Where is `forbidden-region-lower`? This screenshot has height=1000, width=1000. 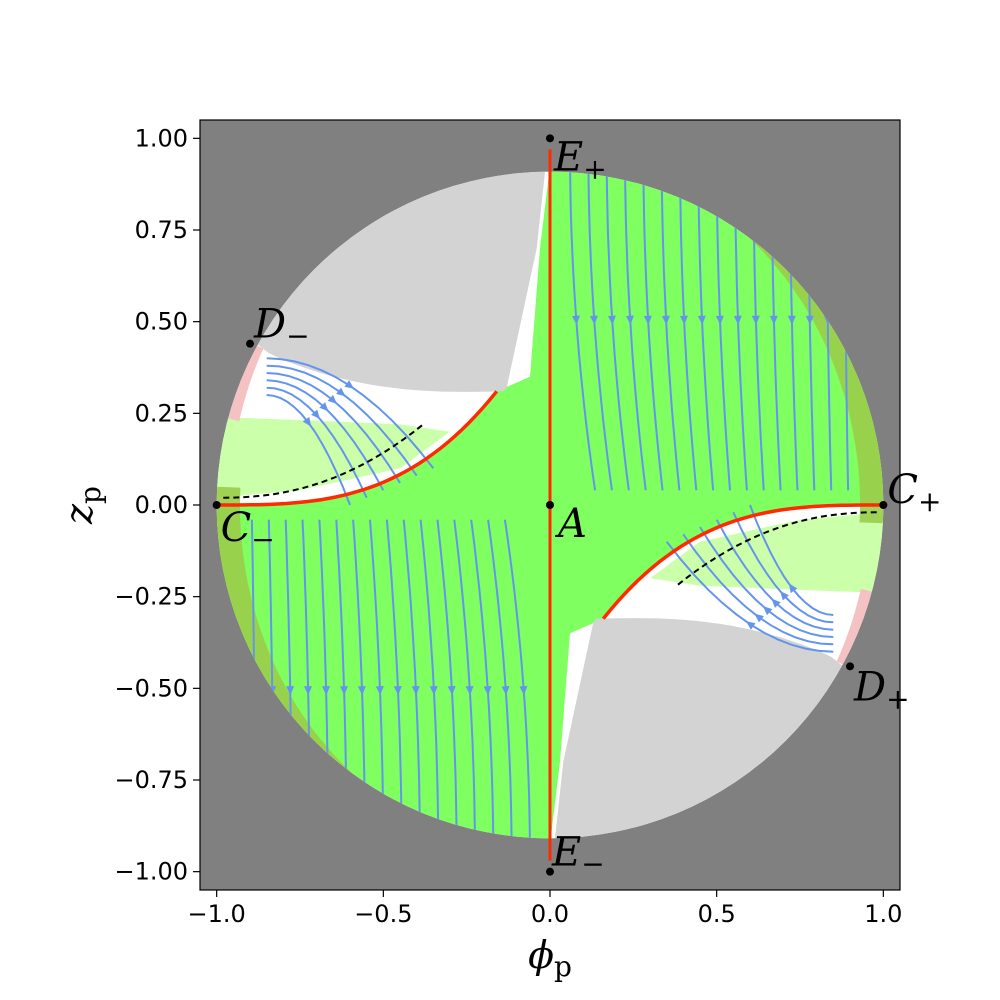
forbidden-region-lower is located at coordinates (699, 728).